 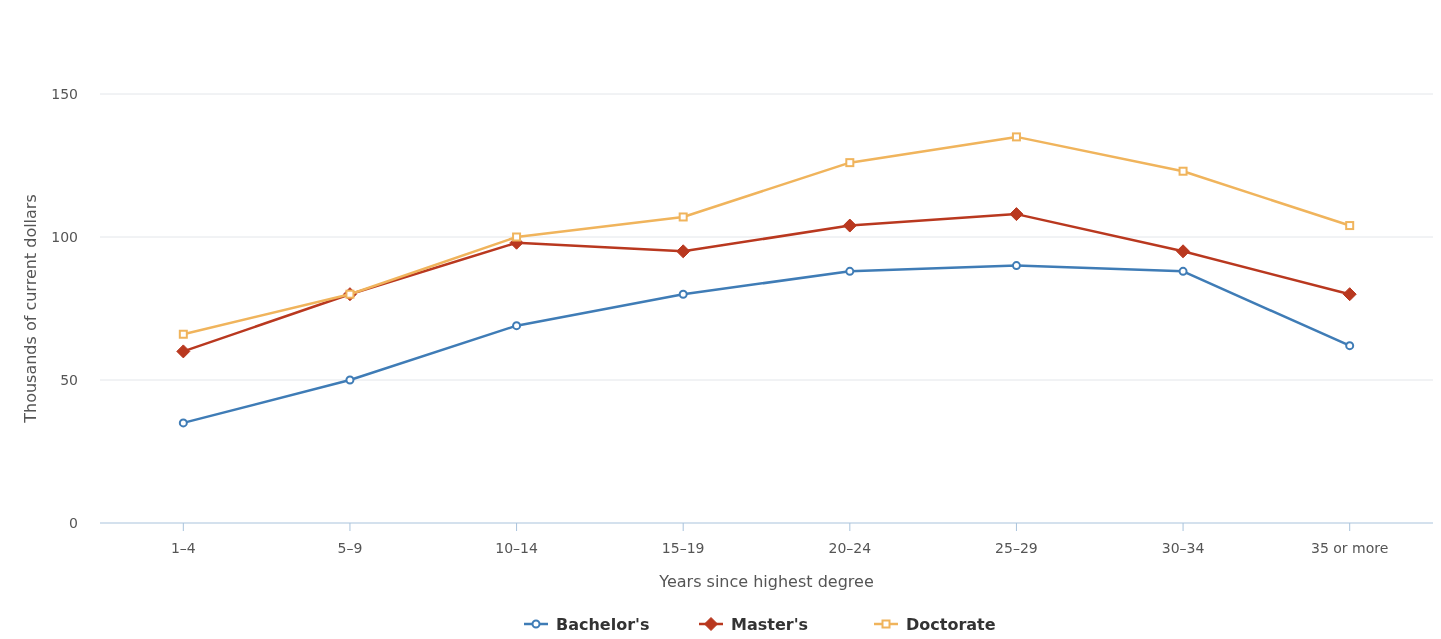 I want to click on legend-label: Doctorate, so click(x=951, y=624).